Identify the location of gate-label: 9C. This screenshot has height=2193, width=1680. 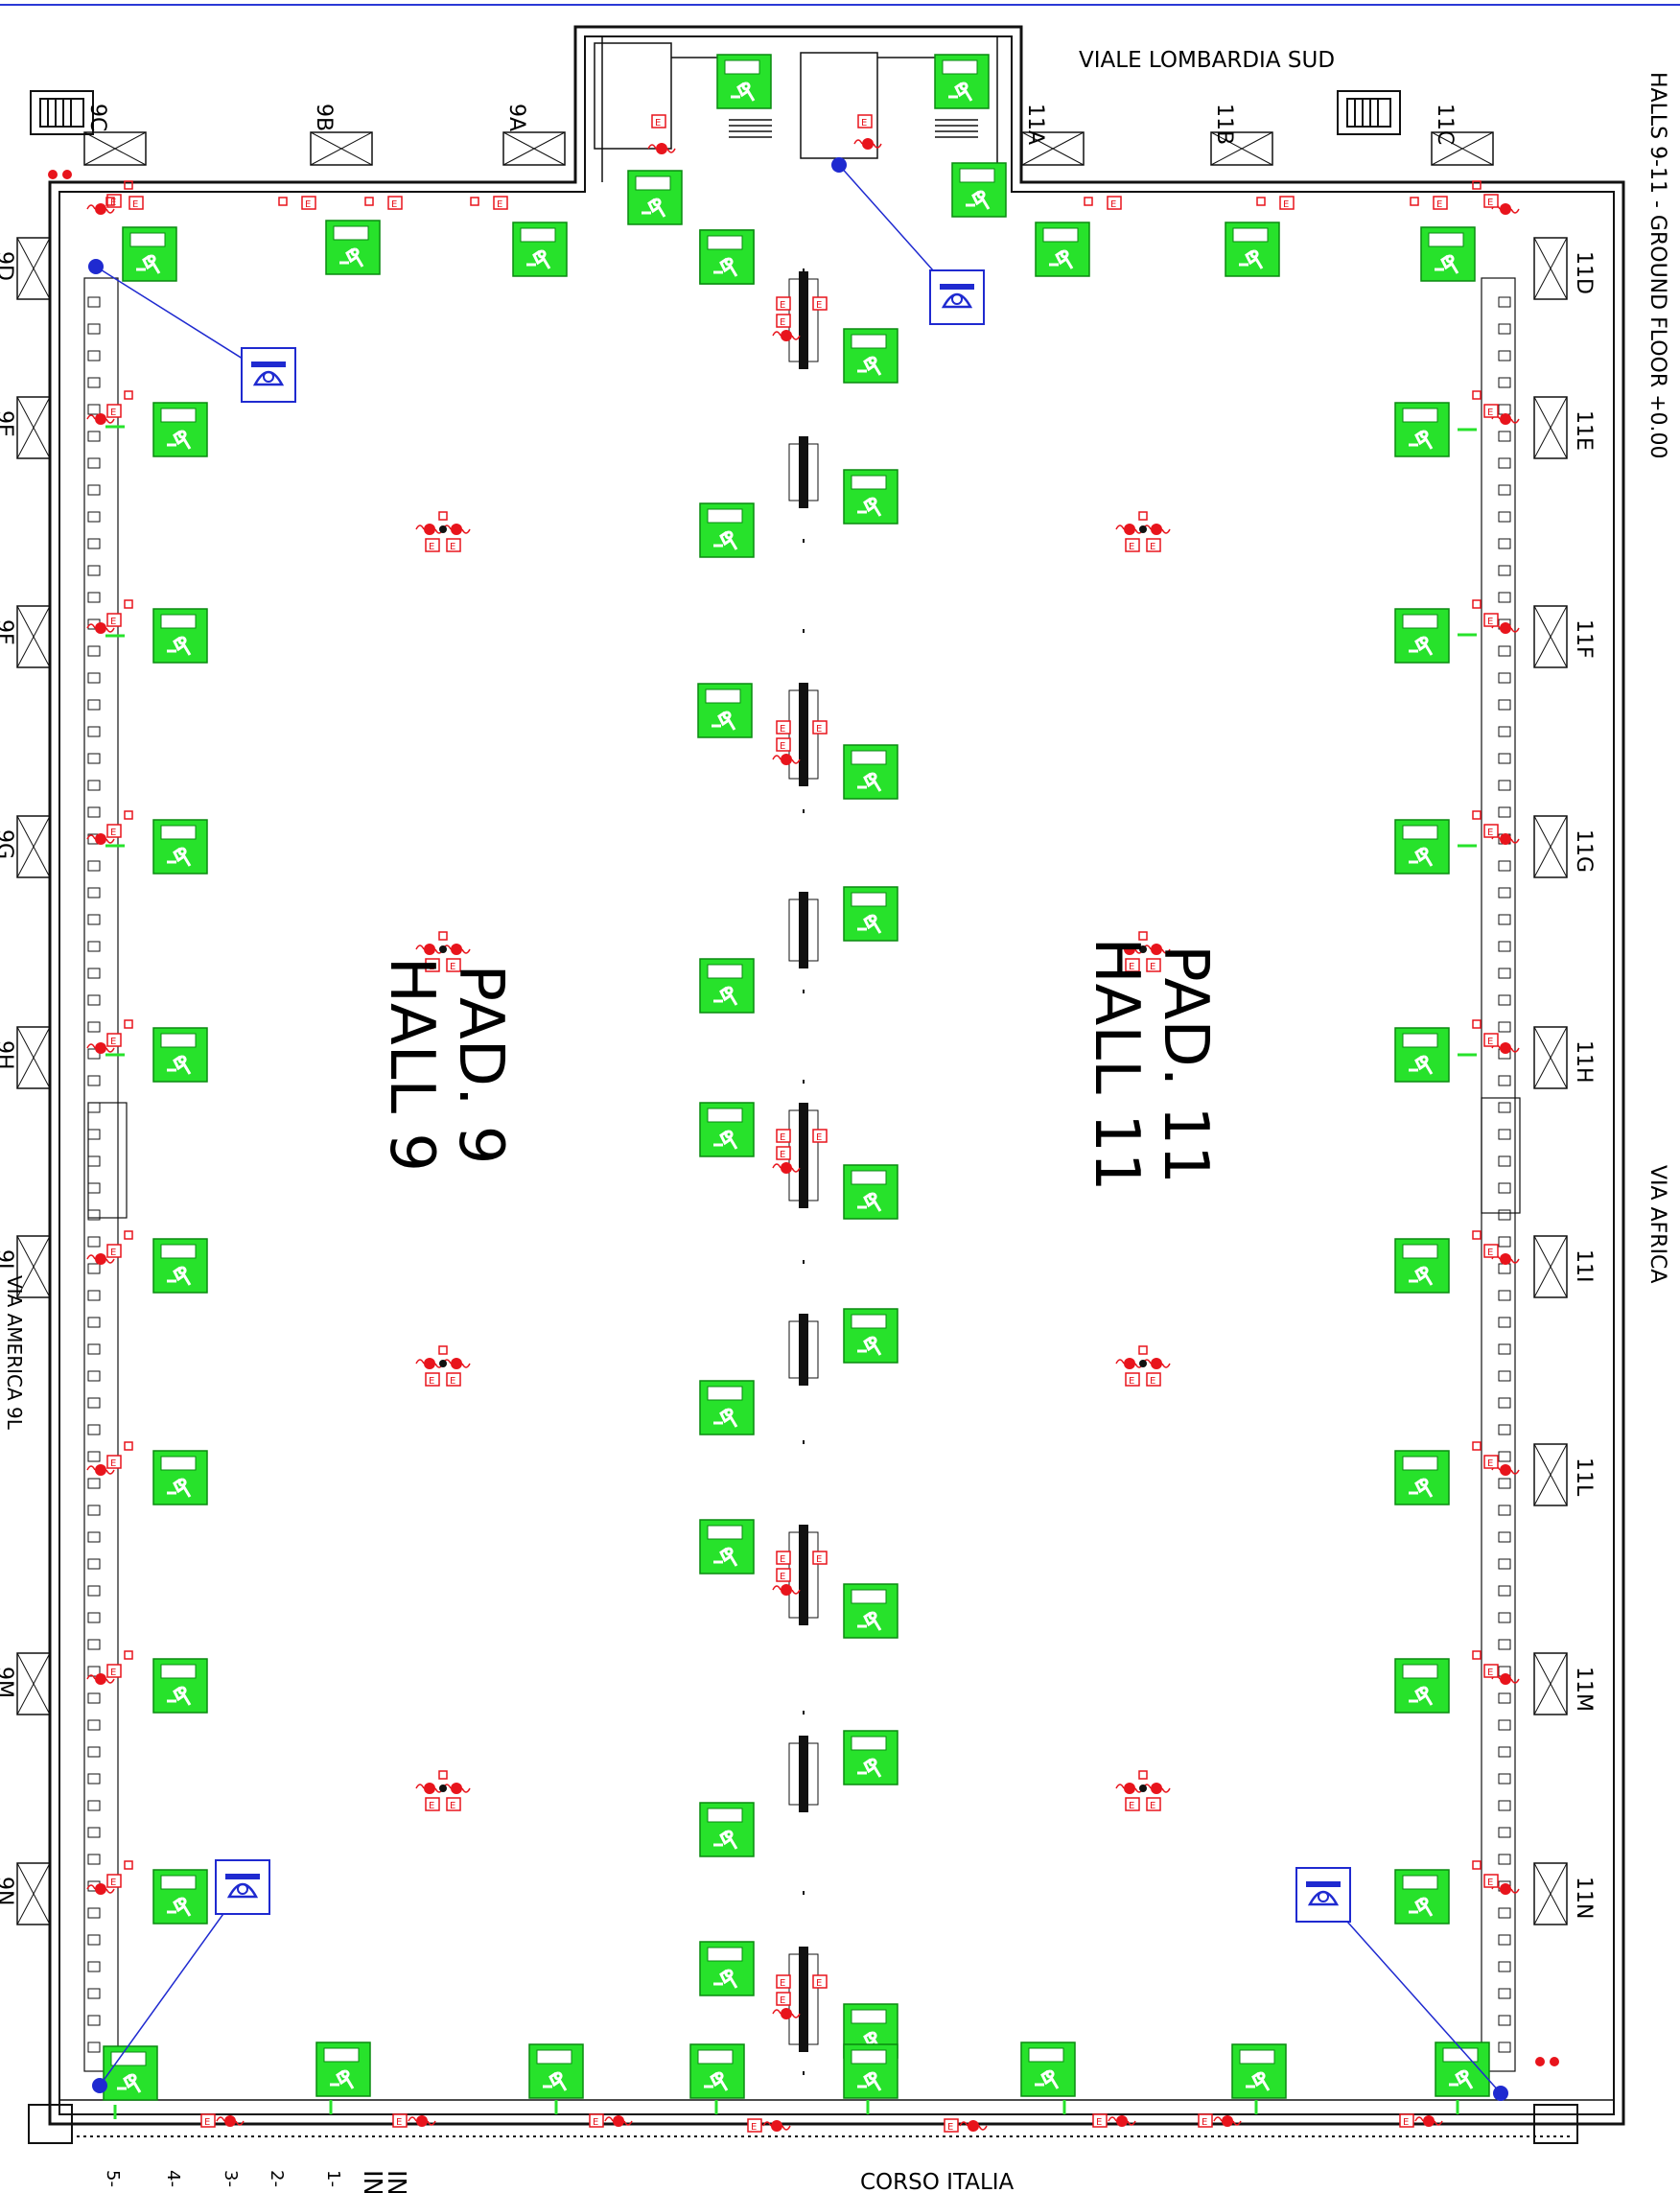
(97, 117).